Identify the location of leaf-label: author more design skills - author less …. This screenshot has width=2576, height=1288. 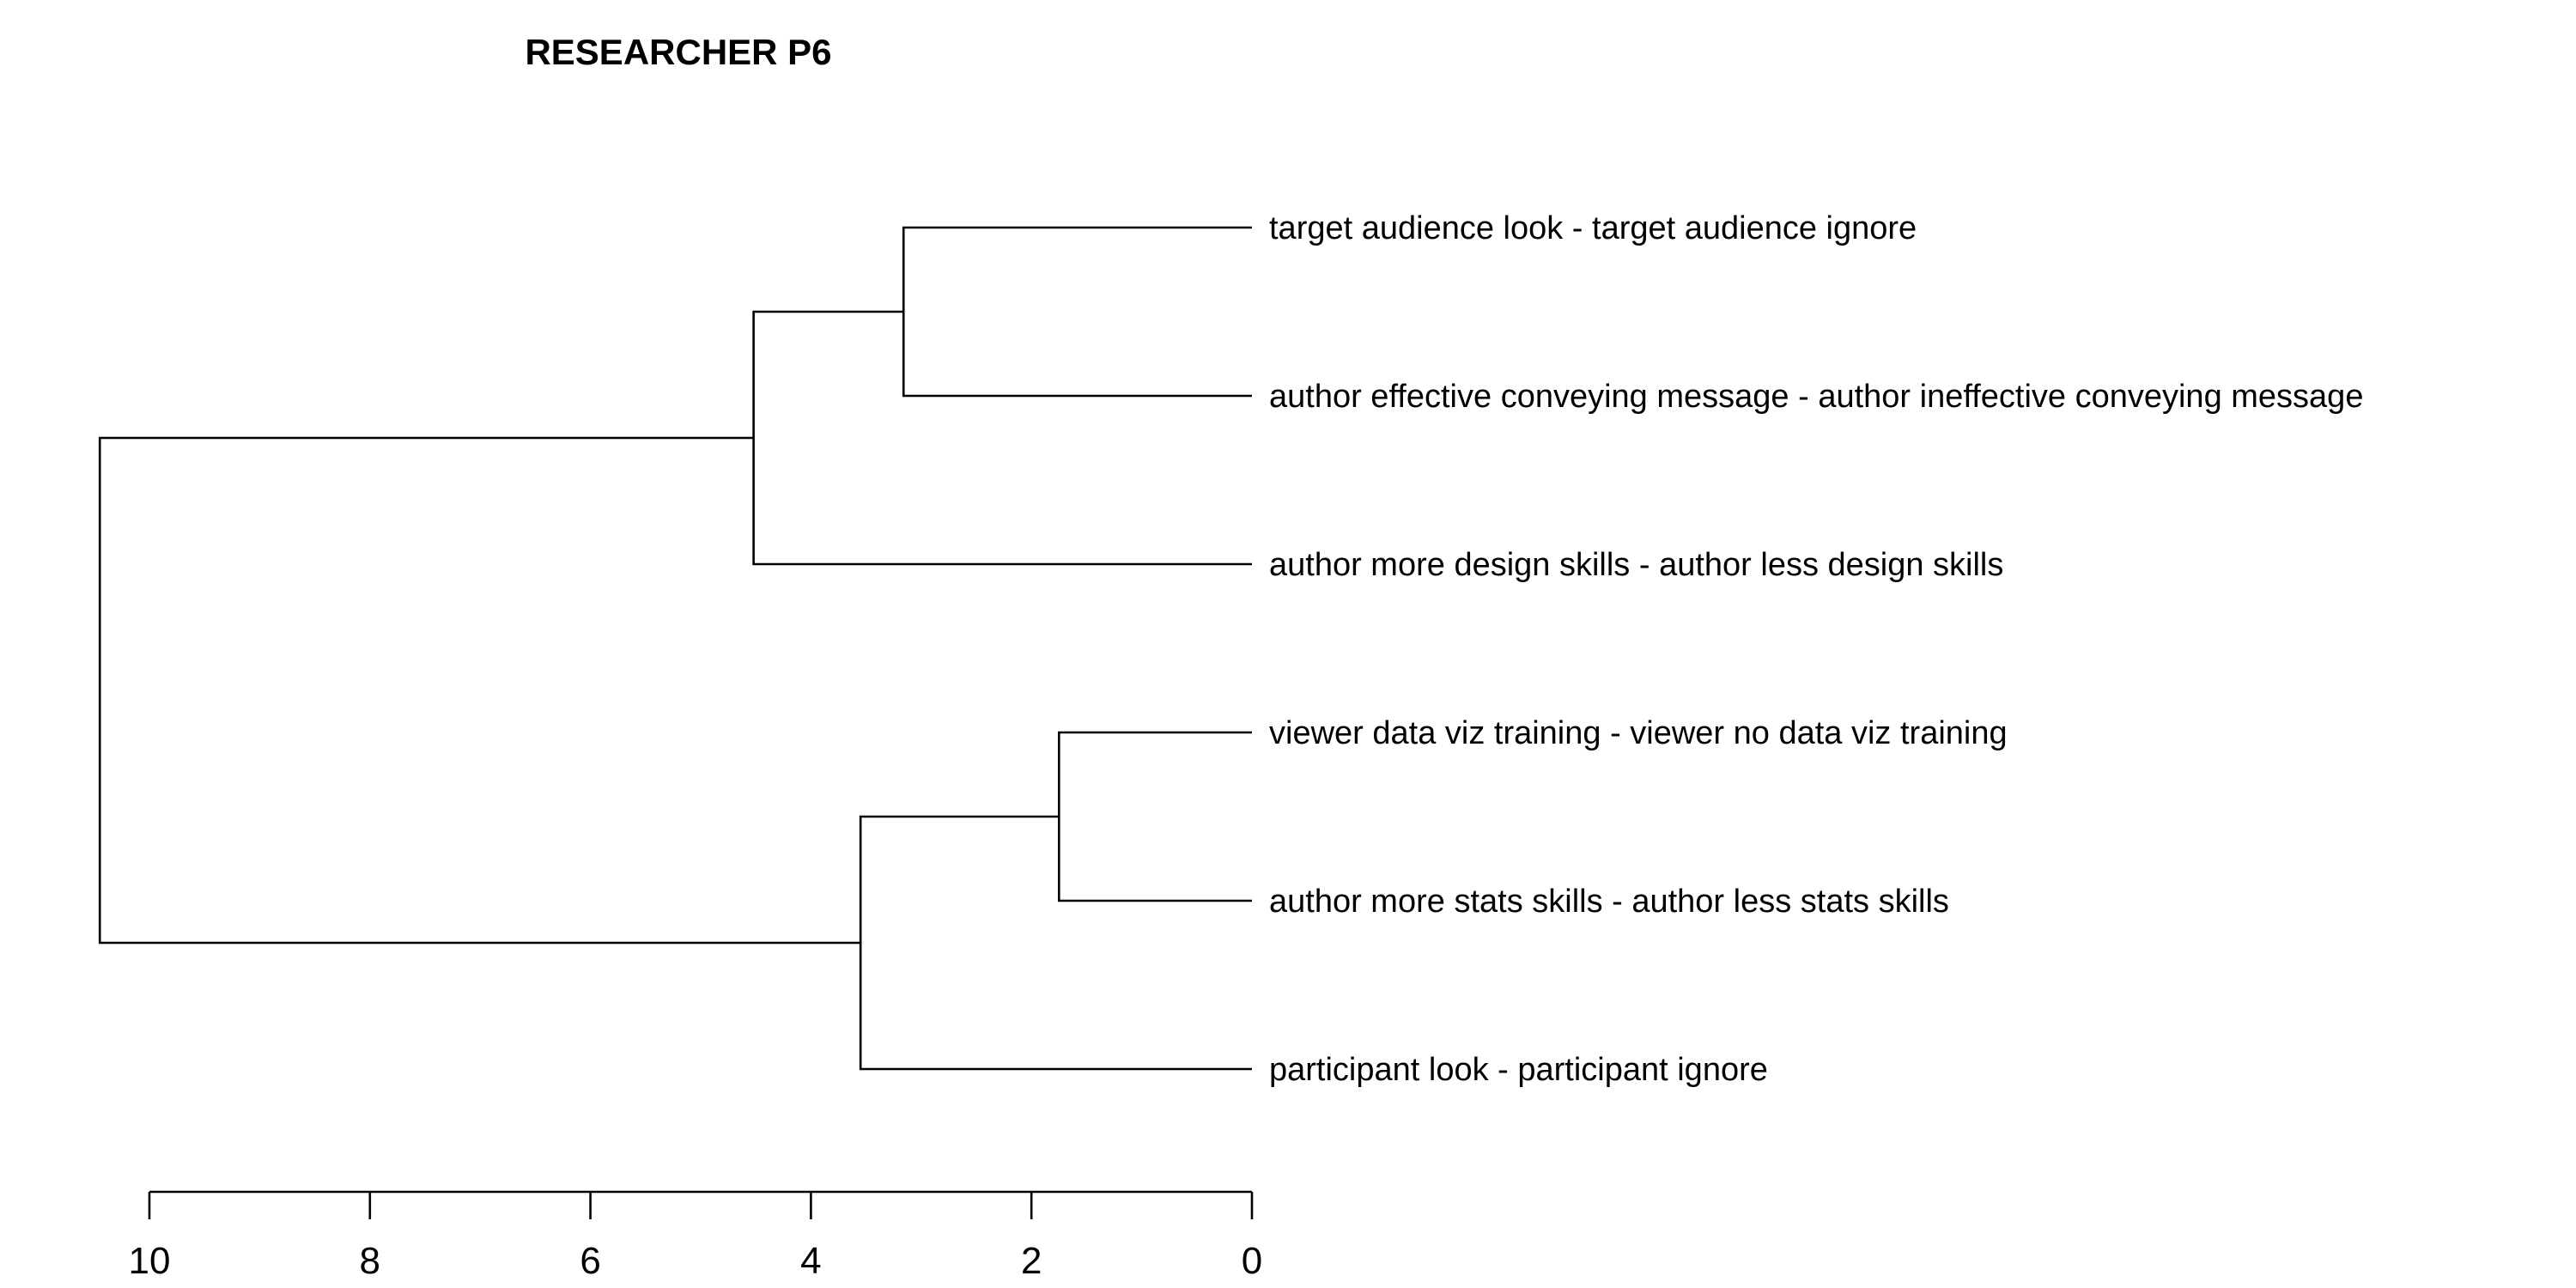
(1636, 565).